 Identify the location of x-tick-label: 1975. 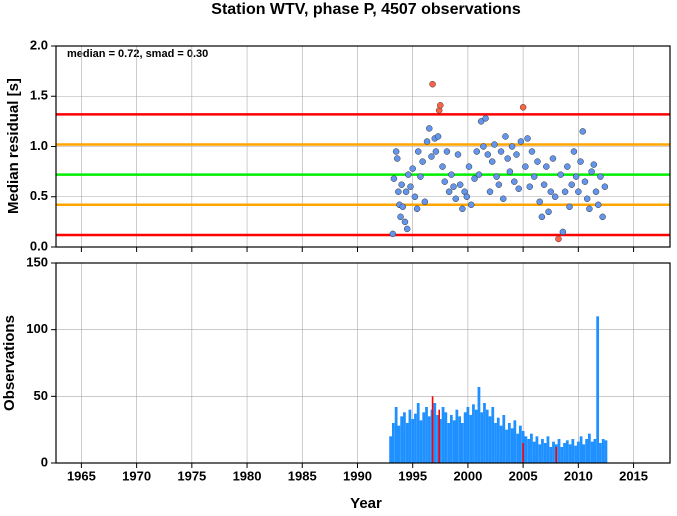
(191, 475).